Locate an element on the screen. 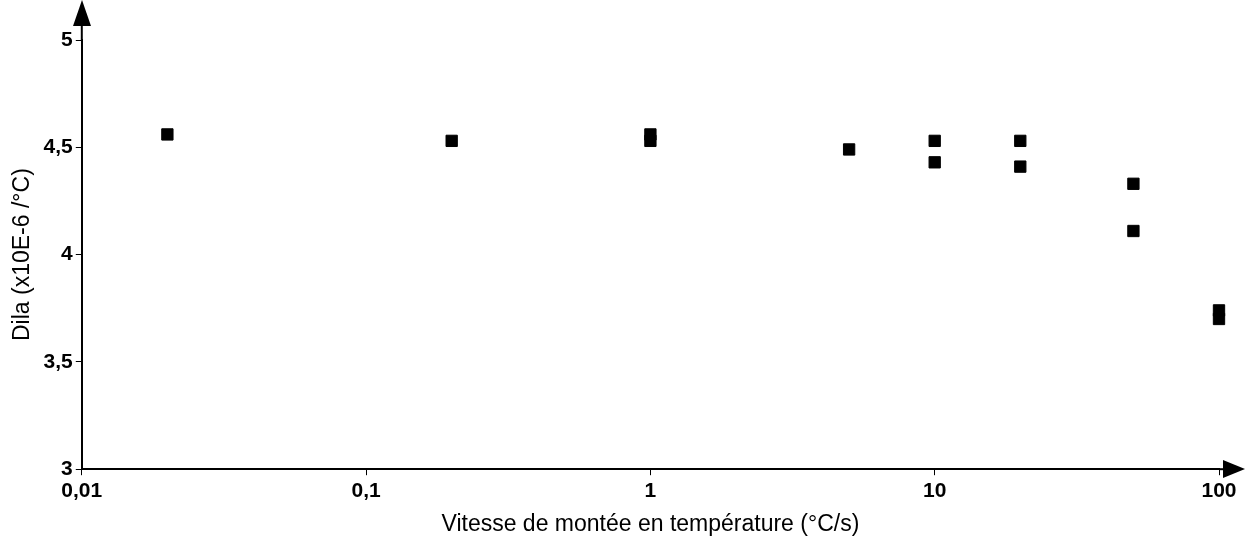 Image resolution: width=1249 pixels, height=547 pixels. x-tick-label: 0,01 is located at coordinates (82, 489).